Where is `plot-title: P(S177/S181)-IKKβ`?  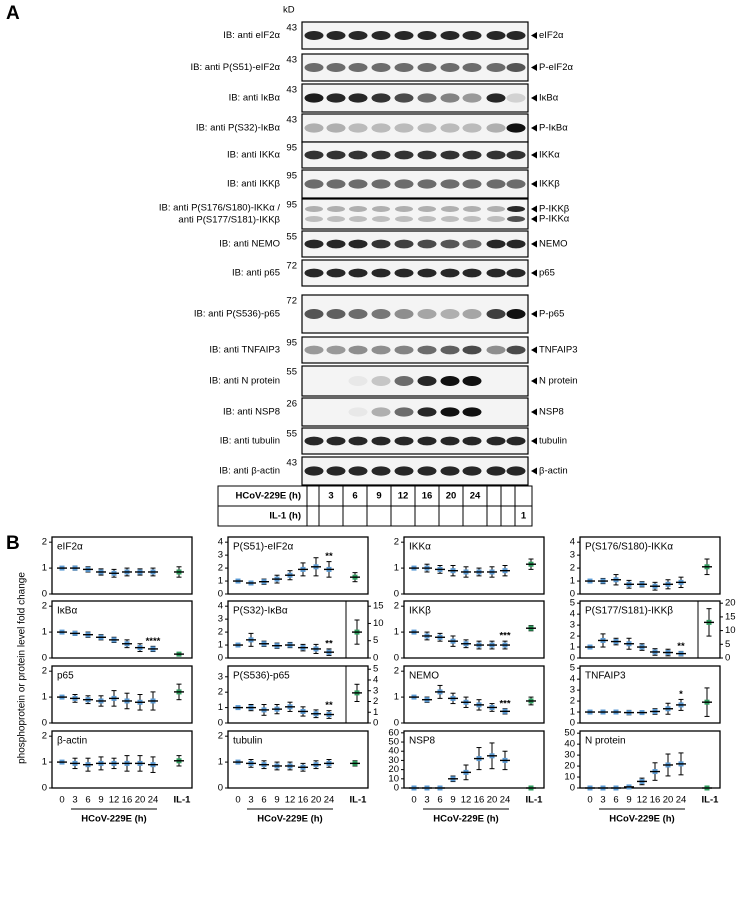 plot-title: P(S177/S181)-IKKβ is located at coordinates (629, 611).